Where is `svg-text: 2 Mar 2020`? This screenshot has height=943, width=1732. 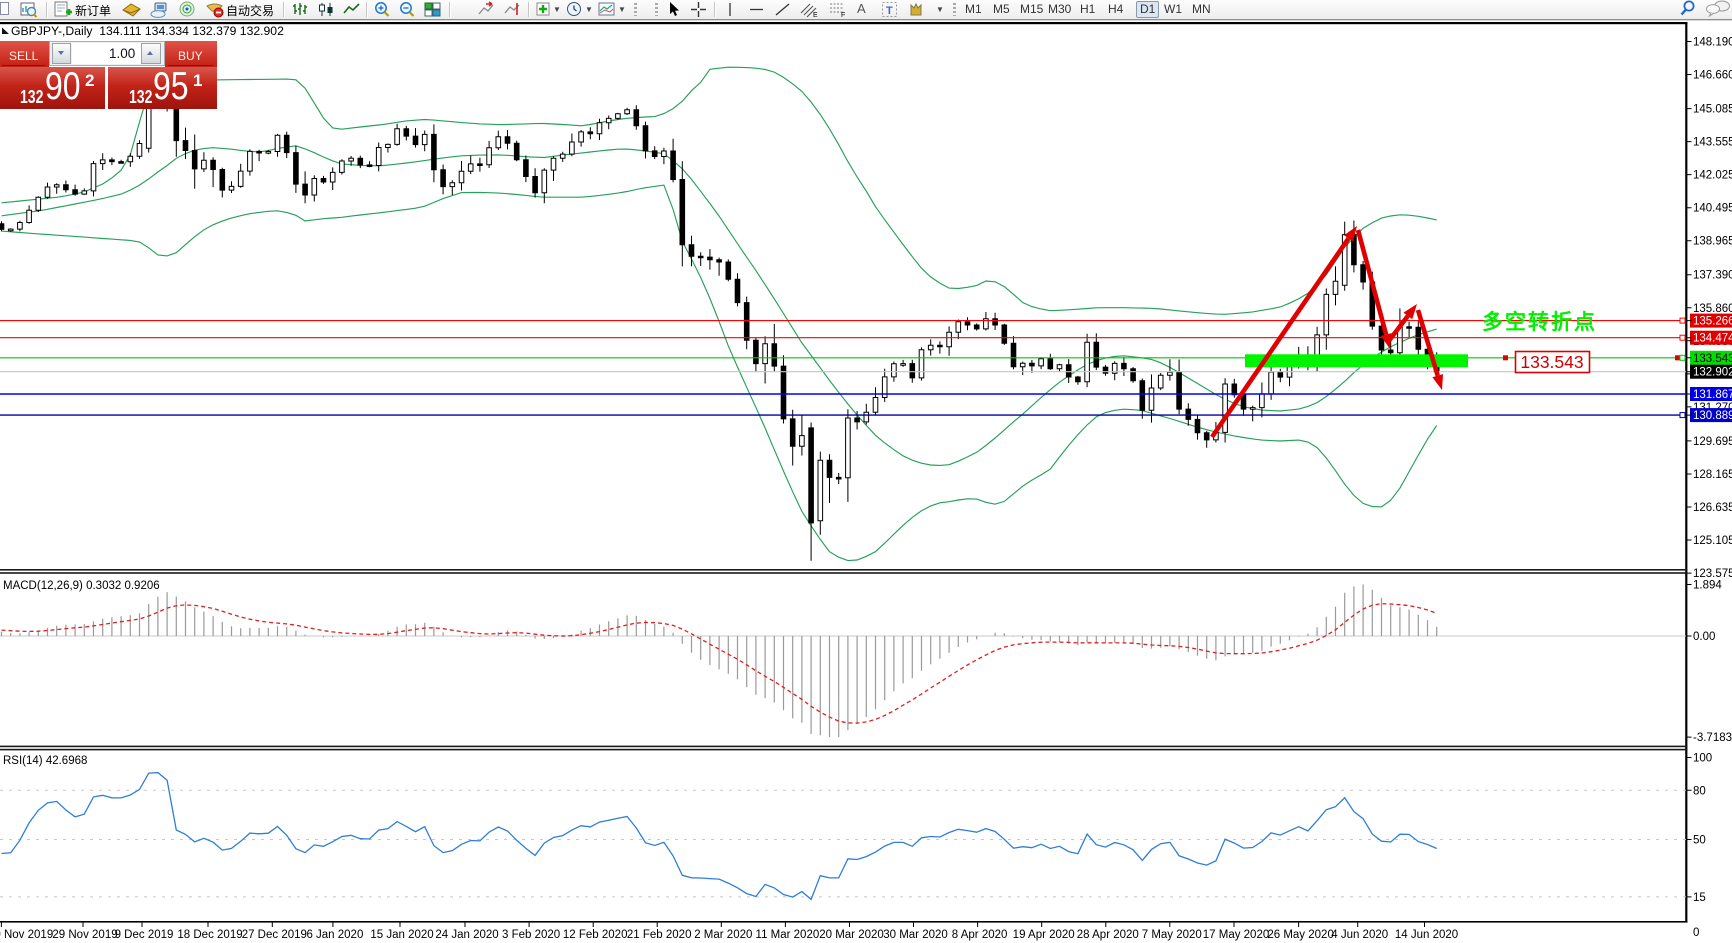
svg-text: 2 Mar 2020 is located at coordinates (723, 935).